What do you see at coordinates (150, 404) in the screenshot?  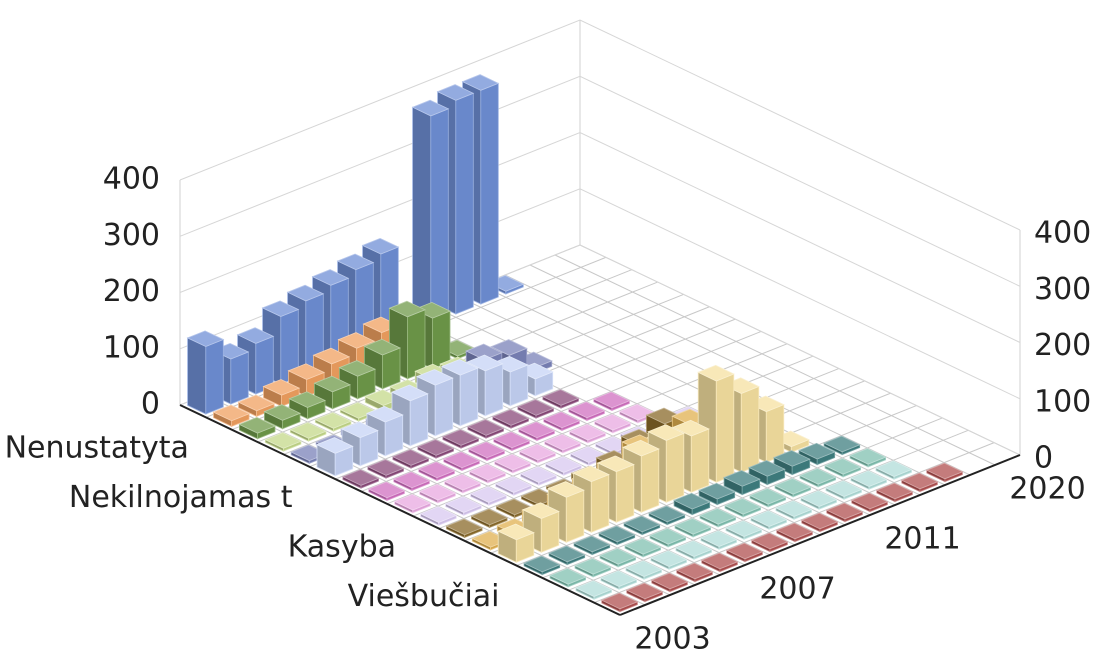 I see `y-tick-label: 0` at bounding box center [150, 404].